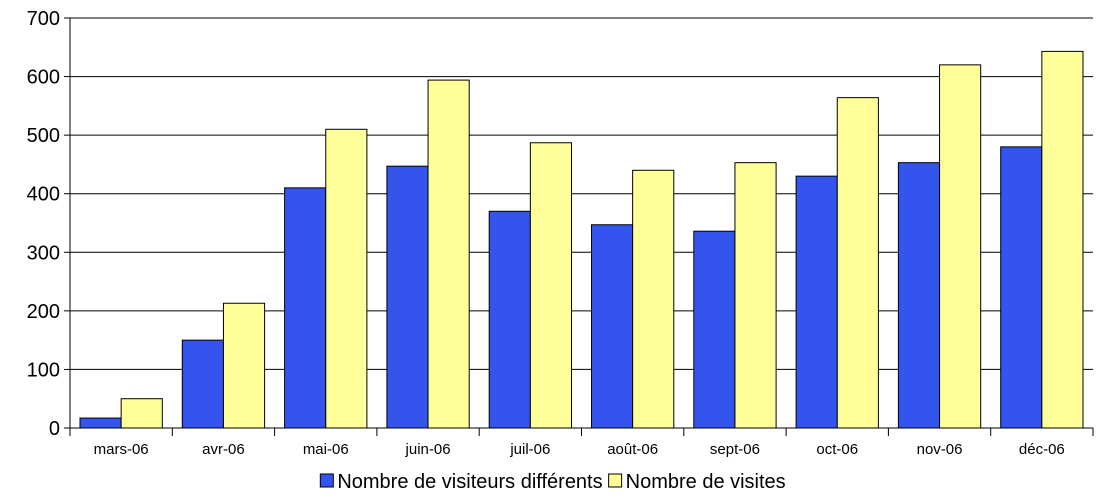  I want to click on legend-item-visiteurs: Nombre de visiteurs différents, so click(461, 482).